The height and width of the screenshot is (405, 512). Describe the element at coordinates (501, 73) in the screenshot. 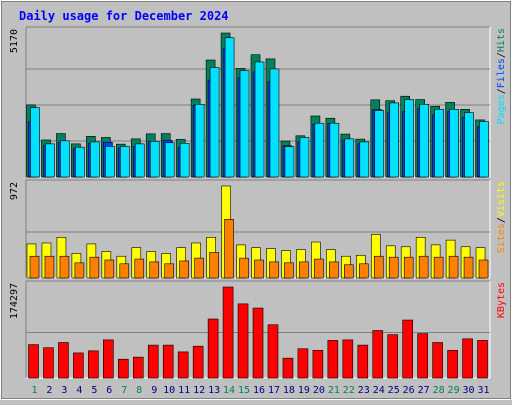

I see `legend-label-files: Files` at that location.